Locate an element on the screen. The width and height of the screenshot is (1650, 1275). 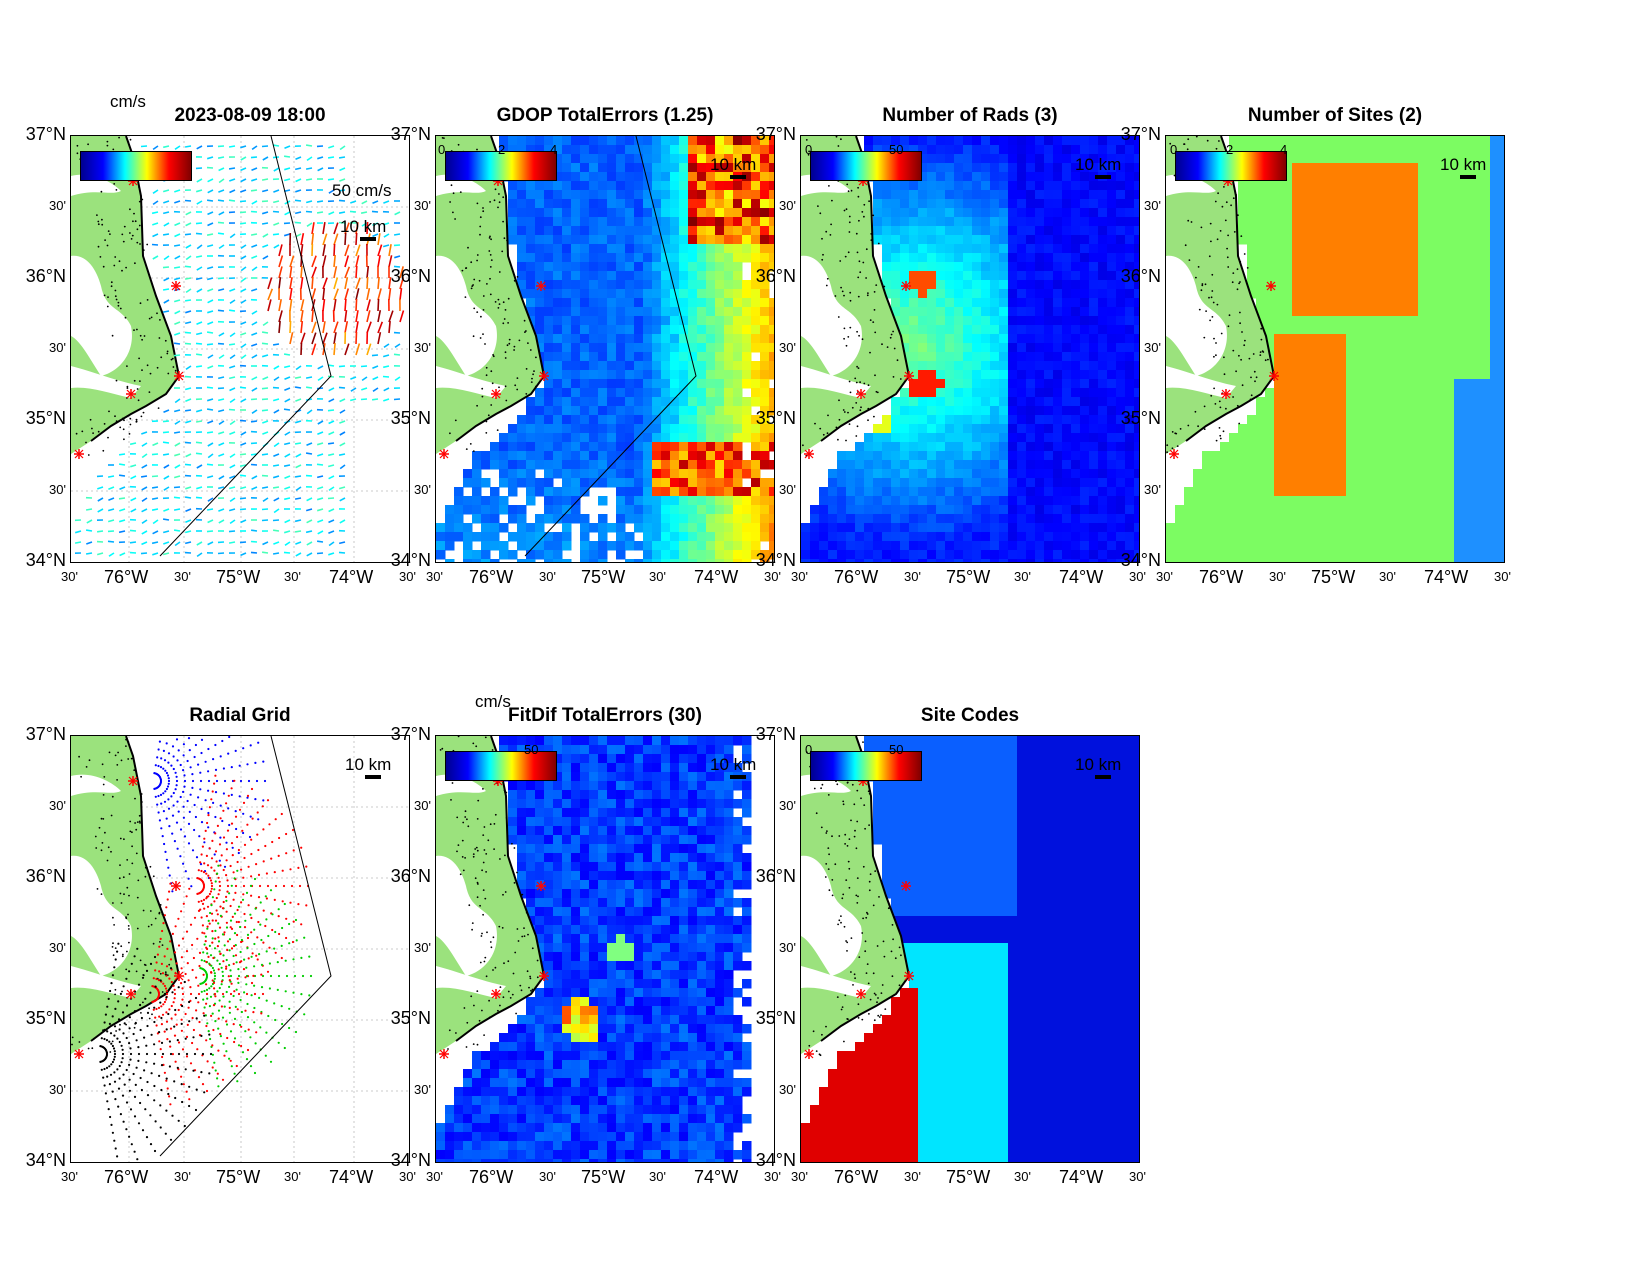
y-axis-tick-label: 37°N is located at coordinates (45, 134).